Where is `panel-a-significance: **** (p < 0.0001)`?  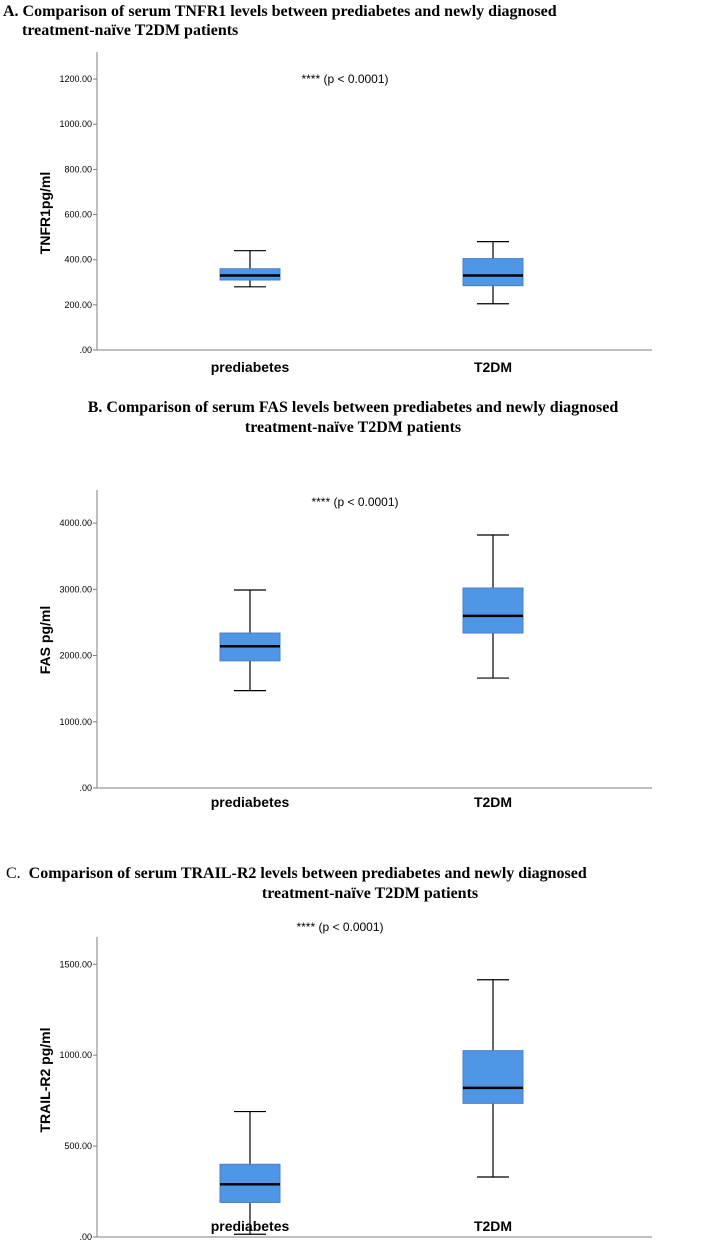
panel-a-significance: **** (p < 0.0001) is located at coordinates (344, 79).